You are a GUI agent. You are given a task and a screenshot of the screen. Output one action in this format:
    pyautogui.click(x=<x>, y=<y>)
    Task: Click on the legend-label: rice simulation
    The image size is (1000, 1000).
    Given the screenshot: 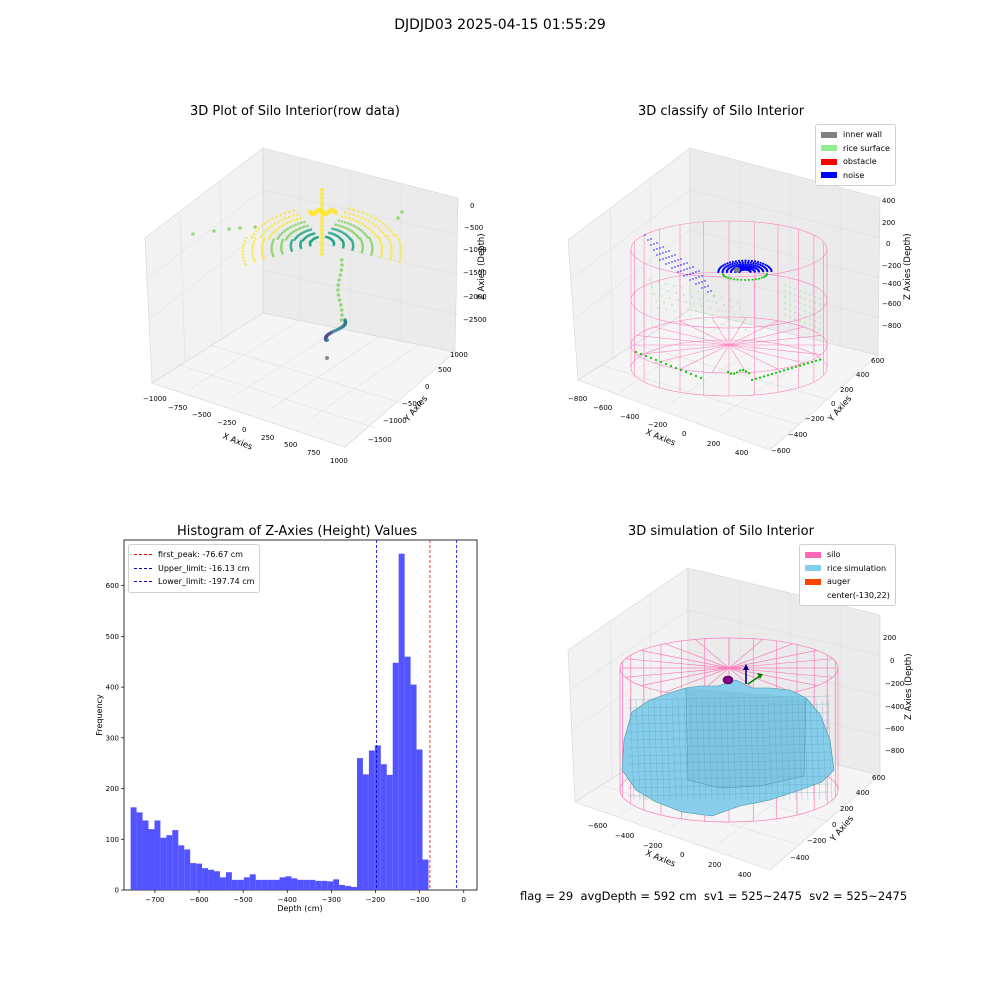 What is the action you would take?
    pyautogui.click(x=857, y=568)
    